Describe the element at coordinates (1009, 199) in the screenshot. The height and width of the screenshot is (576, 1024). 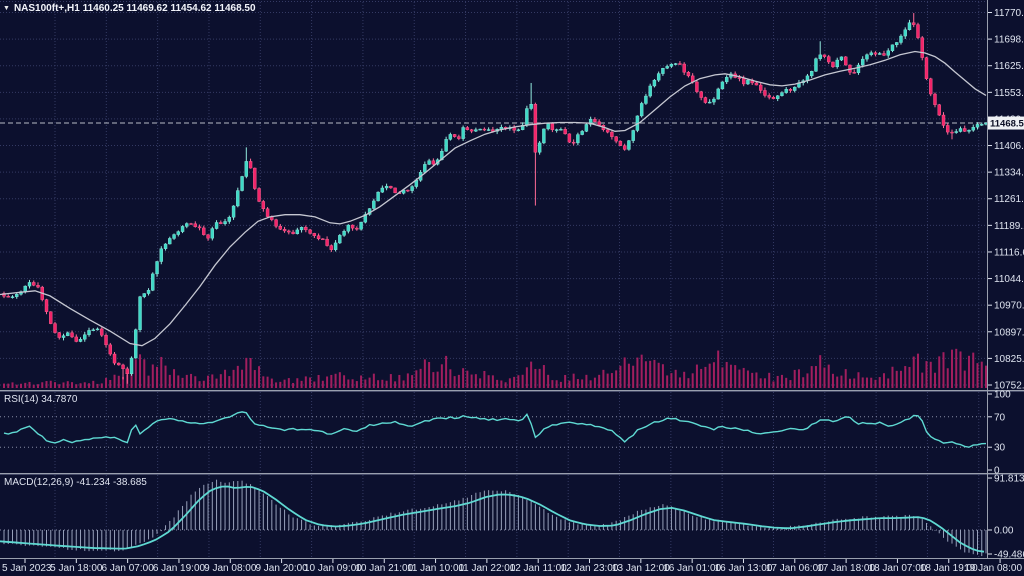
I see `price-axis-label: 11261.60` at that location.